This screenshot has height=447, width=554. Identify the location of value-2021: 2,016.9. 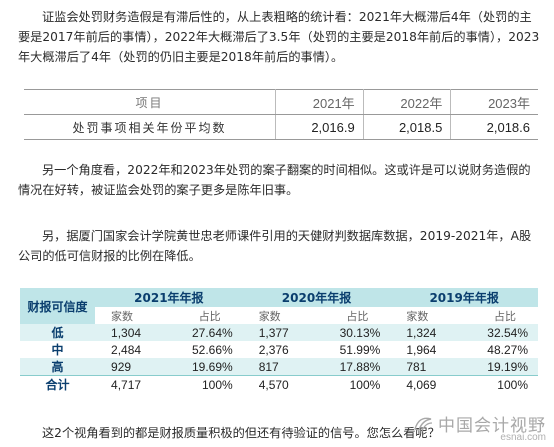
(319, 127).